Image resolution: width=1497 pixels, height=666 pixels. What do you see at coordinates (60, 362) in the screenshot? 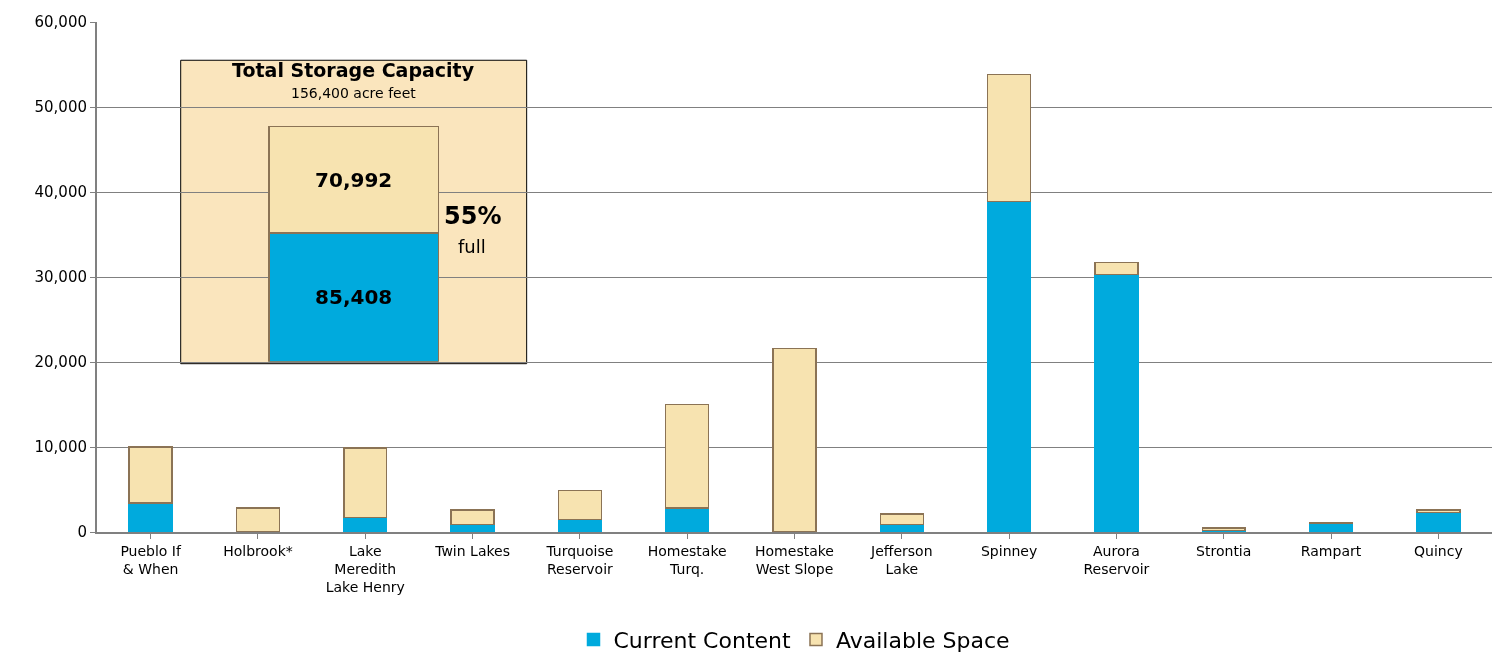
I see `y-tick-label: 20,000` at bounding box center [60, 362].